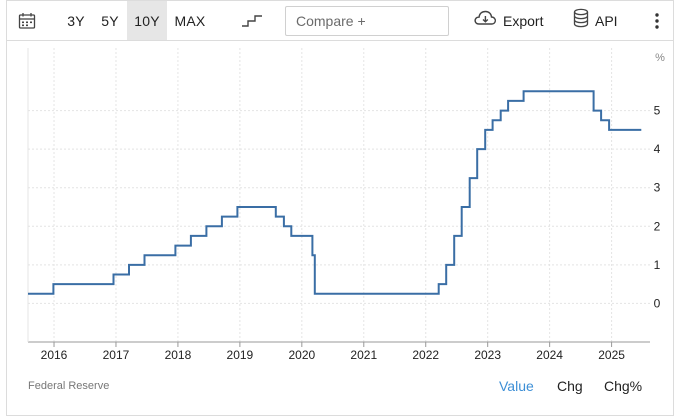 The width and height of the screenshot is (680, 417). I want to click on compare-input, so click(367, 21).